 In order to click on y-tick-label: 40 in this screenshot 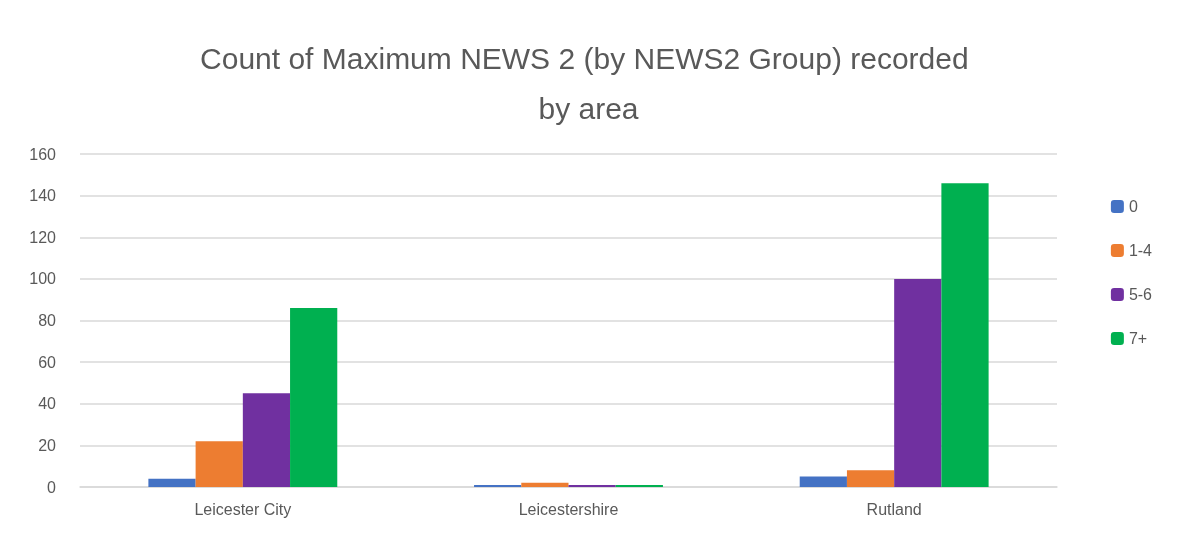, I will do `click(47, 404)`.